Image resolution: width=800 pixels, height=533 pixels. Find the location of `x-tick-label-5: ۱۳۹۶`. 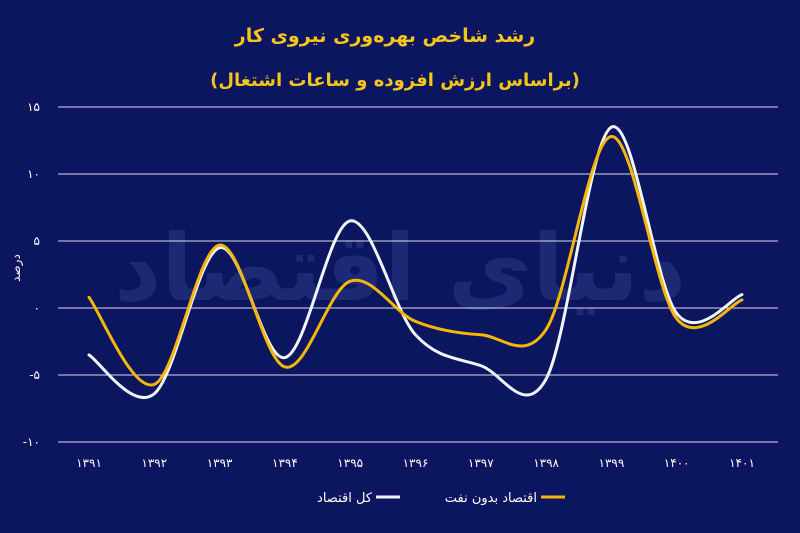

x-tick-label-5: ۱۳۹۶ is located at coordinates (416, 463).